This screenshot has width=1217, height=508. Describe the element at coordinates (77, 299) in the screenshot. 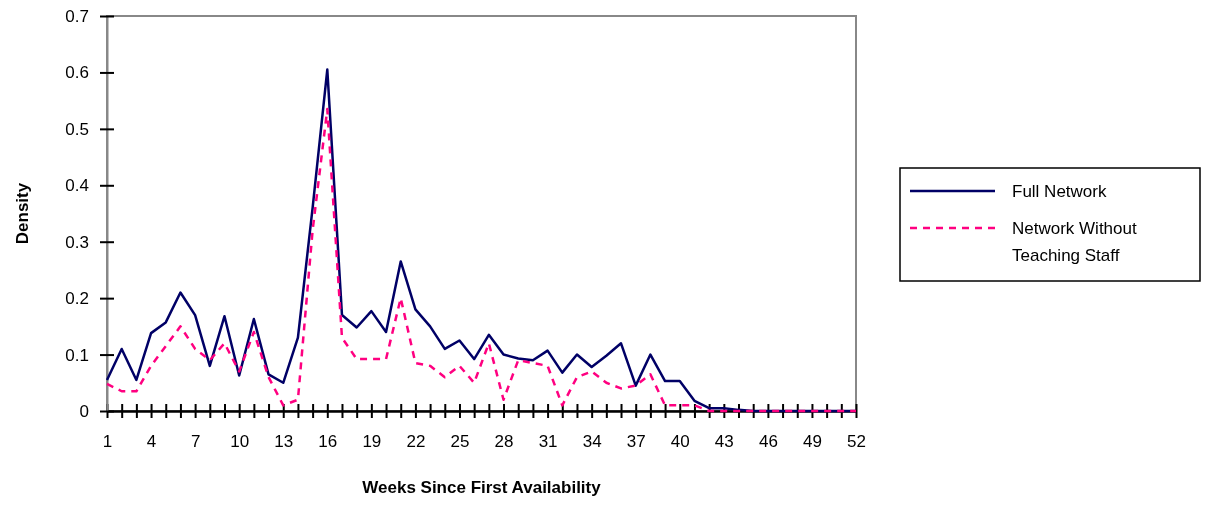

I see `y-tick-label: 0.2` at that location.